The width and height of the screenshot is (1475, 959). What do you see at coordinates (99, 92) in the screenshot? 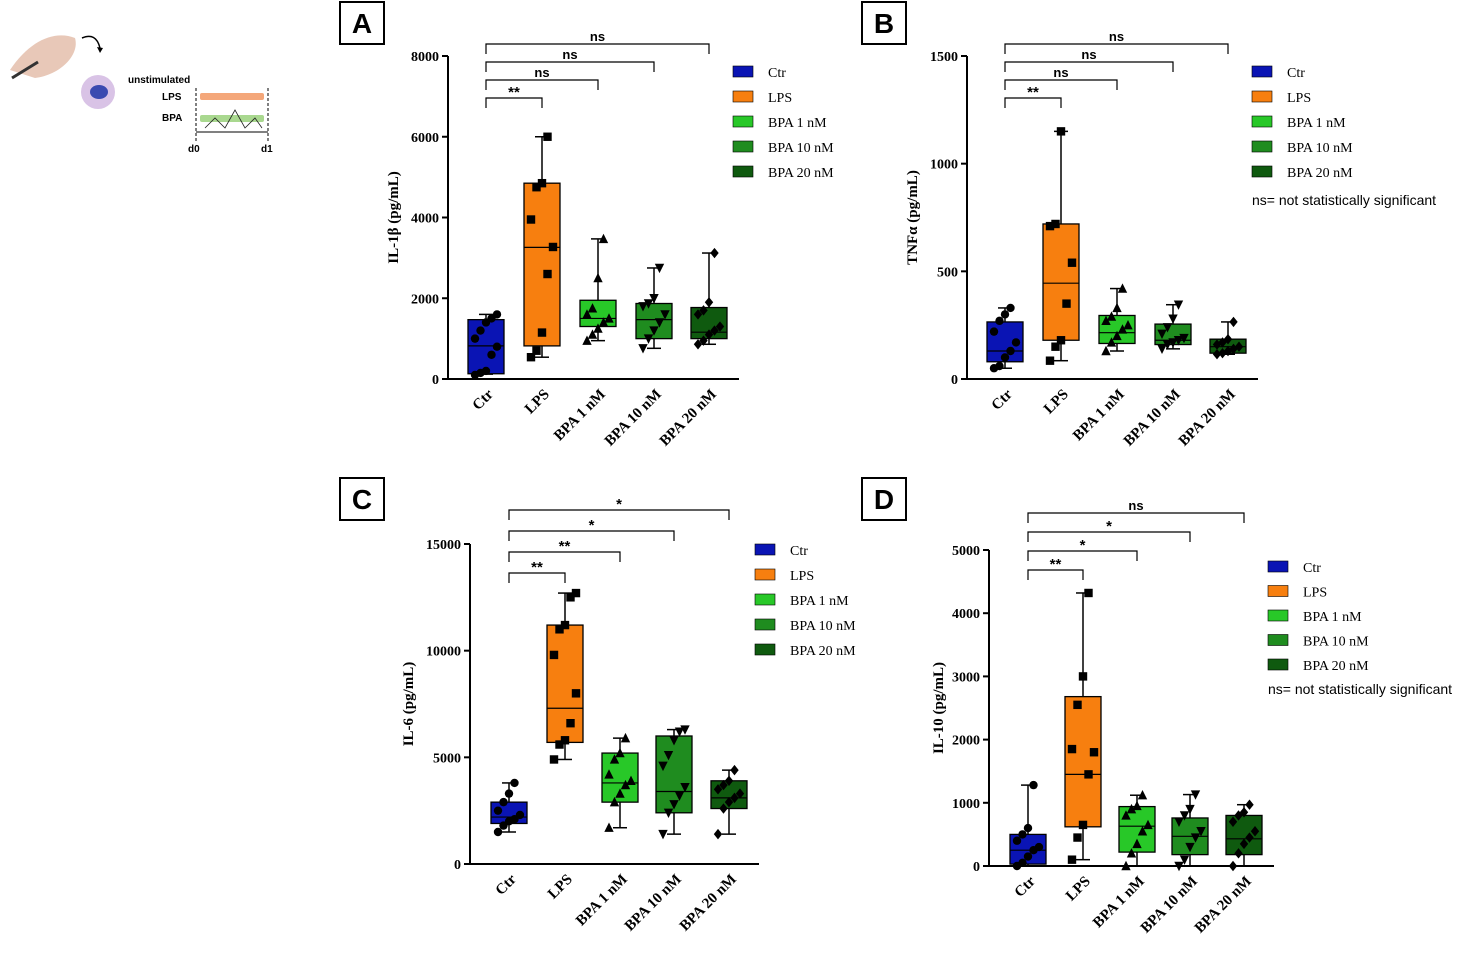
I see `cell-nucleus-icon` at bounding box center [99, 92].